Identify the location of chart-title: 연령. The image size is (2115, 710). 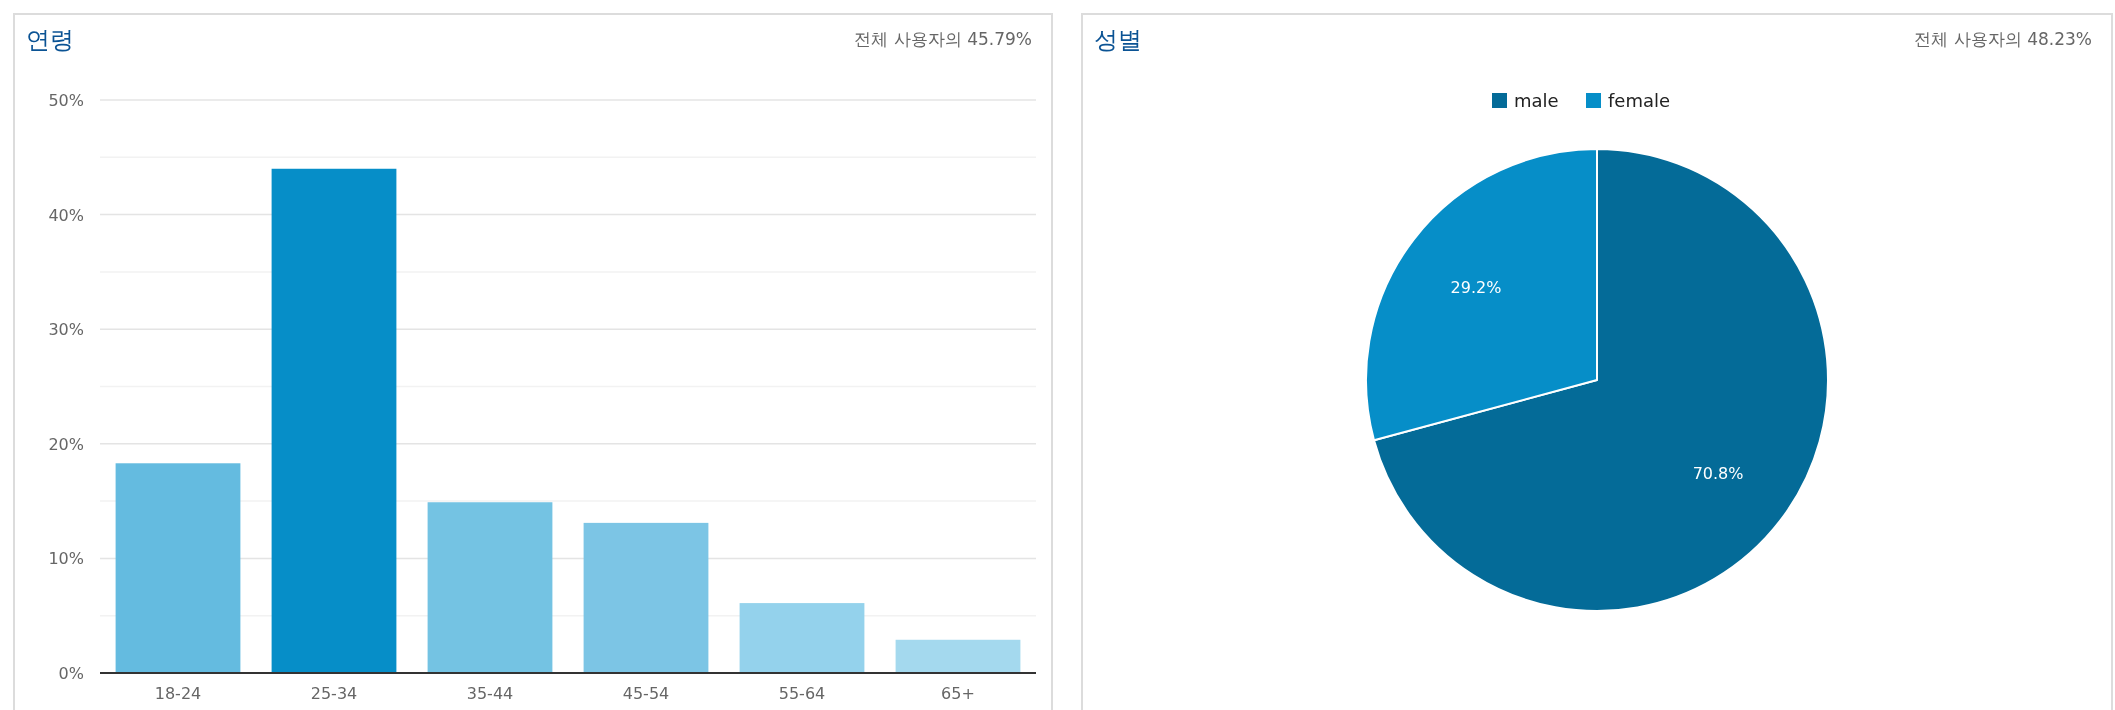
(50, 40).